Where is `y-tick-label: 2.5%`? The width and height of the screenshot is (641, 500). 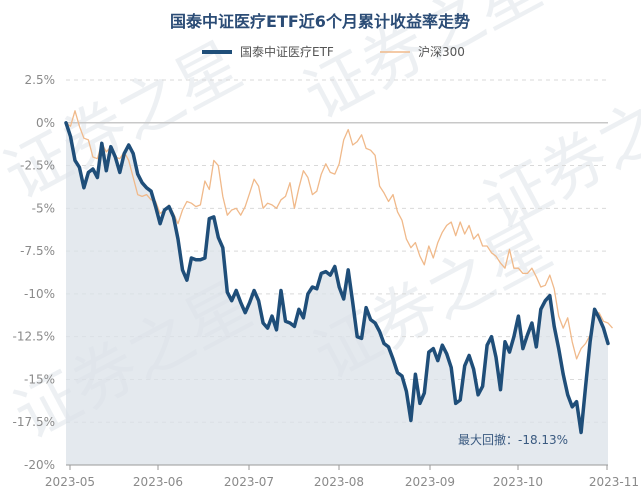 y-tick-label: 2.5% is located at coordinates (40, 80).